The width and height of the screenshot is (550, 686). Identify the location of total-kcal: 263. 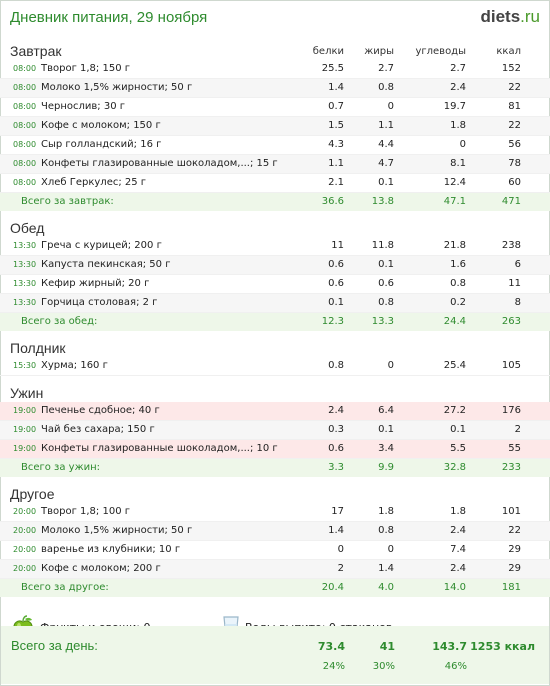
(511, 321).